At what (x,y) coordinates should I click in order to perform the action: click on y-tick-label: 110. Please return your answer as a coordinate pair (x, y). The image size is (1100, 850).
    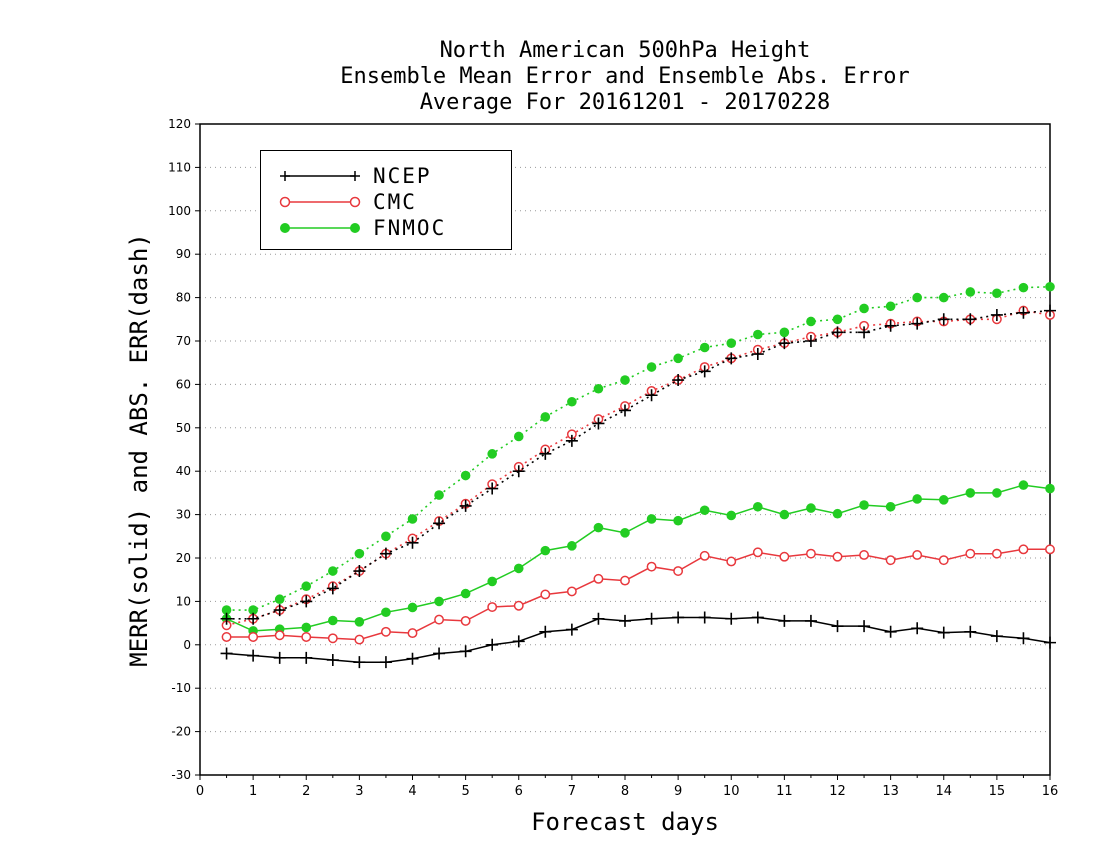
    Looking at the image, I should click on (179, 167).